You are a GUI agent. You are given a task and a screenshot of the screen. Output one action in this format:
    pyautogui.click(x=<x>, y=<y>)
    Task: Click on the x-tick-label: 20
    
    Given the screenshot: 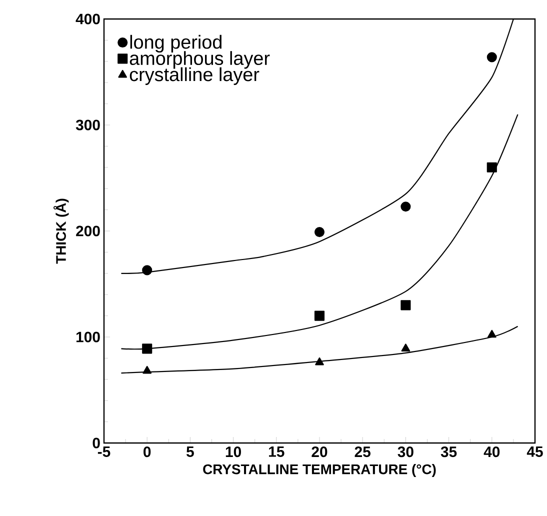 What is the action you would take?
    pyautogui.click(x=320, y=452)
    